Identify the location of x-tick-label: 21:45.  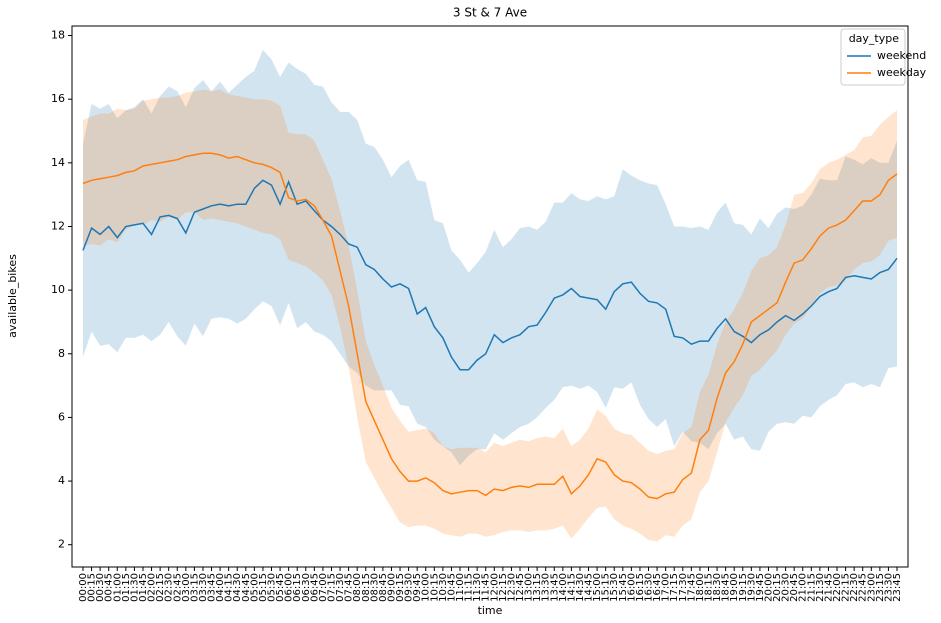
(828, 587).